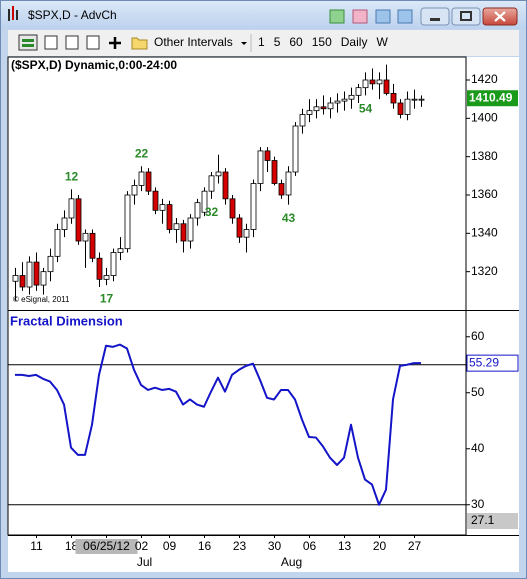 This screenshot has height=579, width=527. Describe the element at coordinates (72, 546) in the screenshot. I see `x-tick-label: 18` at that location.